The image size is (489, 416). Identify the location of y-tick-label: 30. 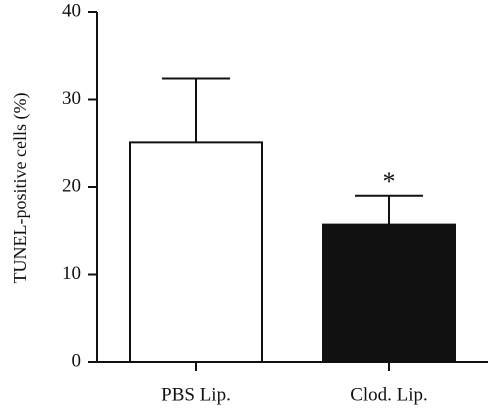
(71, 98).